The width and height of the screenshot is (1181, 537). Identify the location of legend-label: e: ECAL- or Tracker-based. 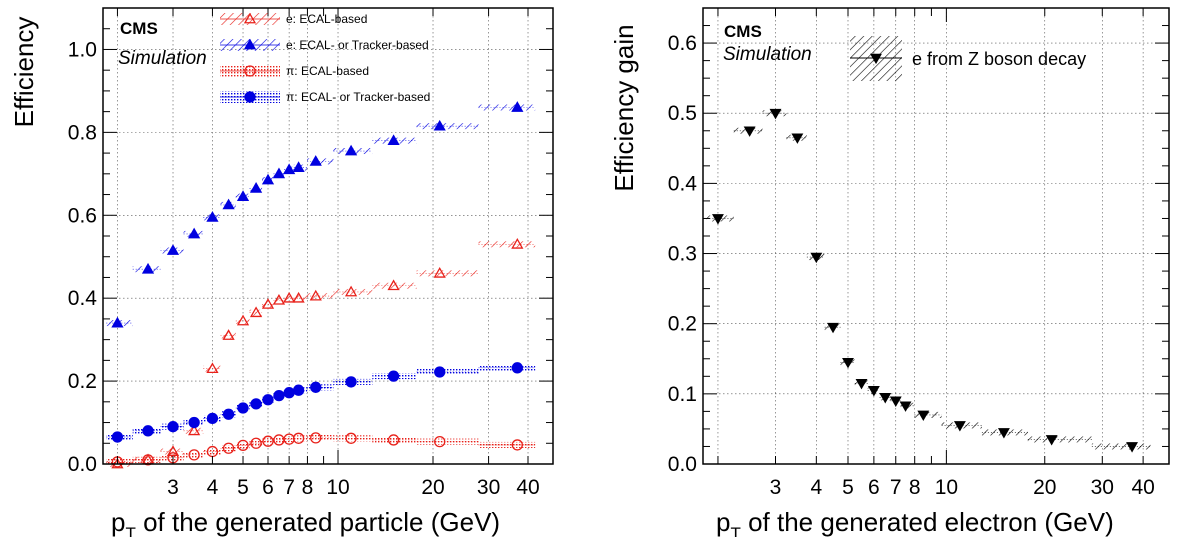
(357, 45).